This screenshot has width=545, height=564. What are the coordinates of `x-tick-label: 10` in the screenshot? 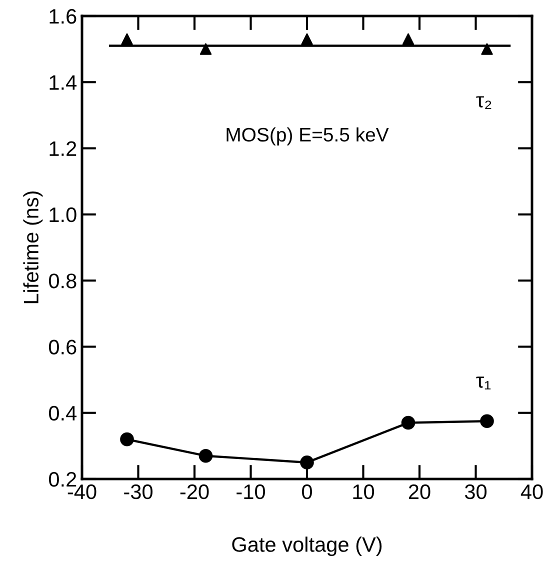 It's located at (363, 492).